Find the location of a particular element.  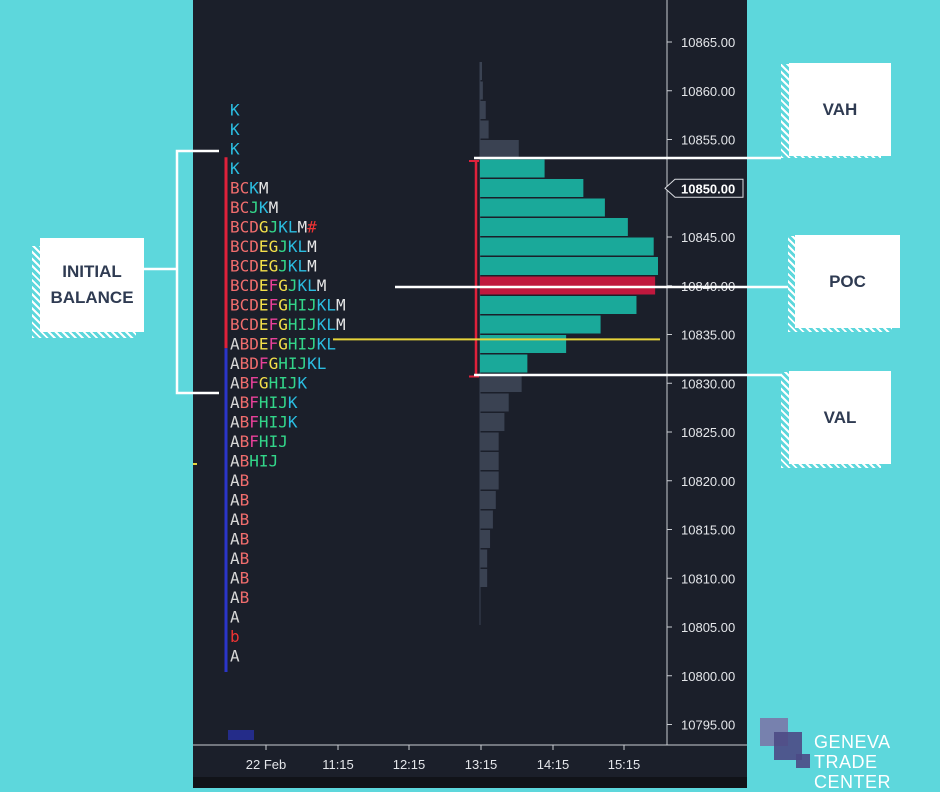

price-tick-label: 10835.00 is located at coordinates (708, 335).